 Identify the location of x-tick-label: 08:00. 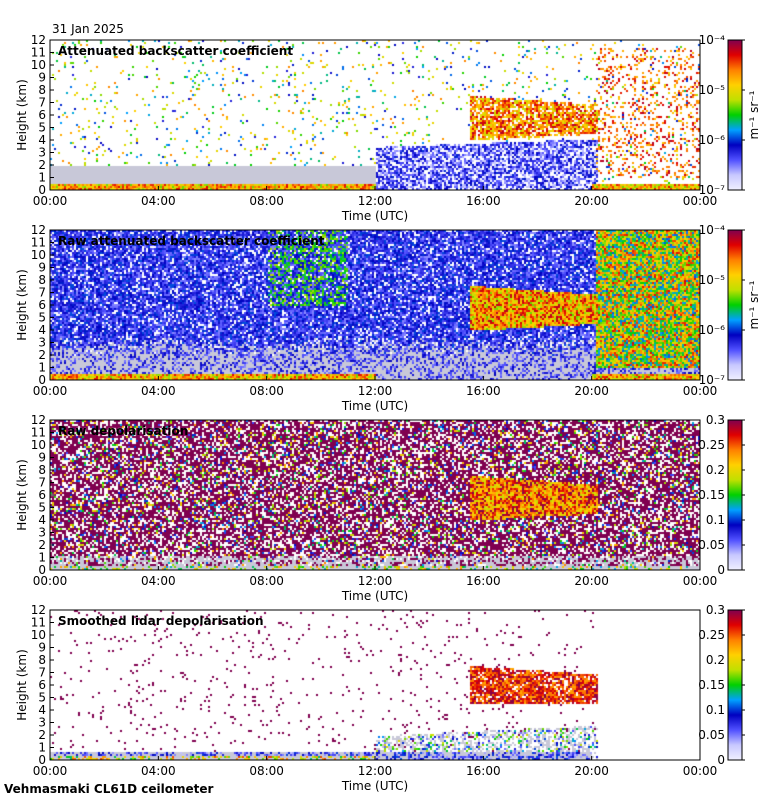
(266, 771).